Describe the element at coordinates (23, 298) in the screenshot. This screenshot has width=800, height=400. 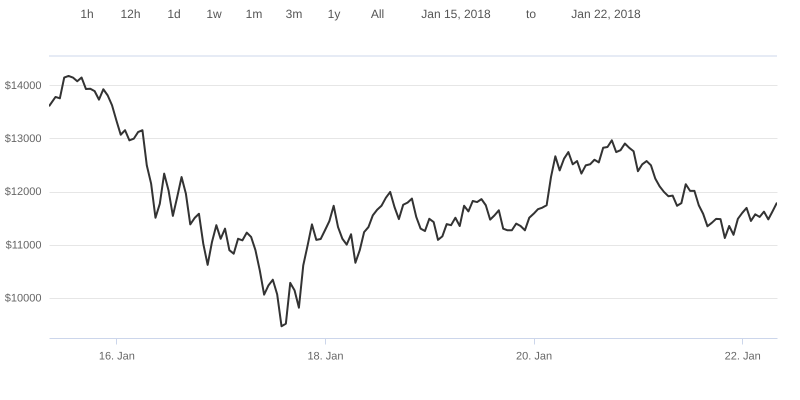
I see `y-tick-label: $10000` at that location.